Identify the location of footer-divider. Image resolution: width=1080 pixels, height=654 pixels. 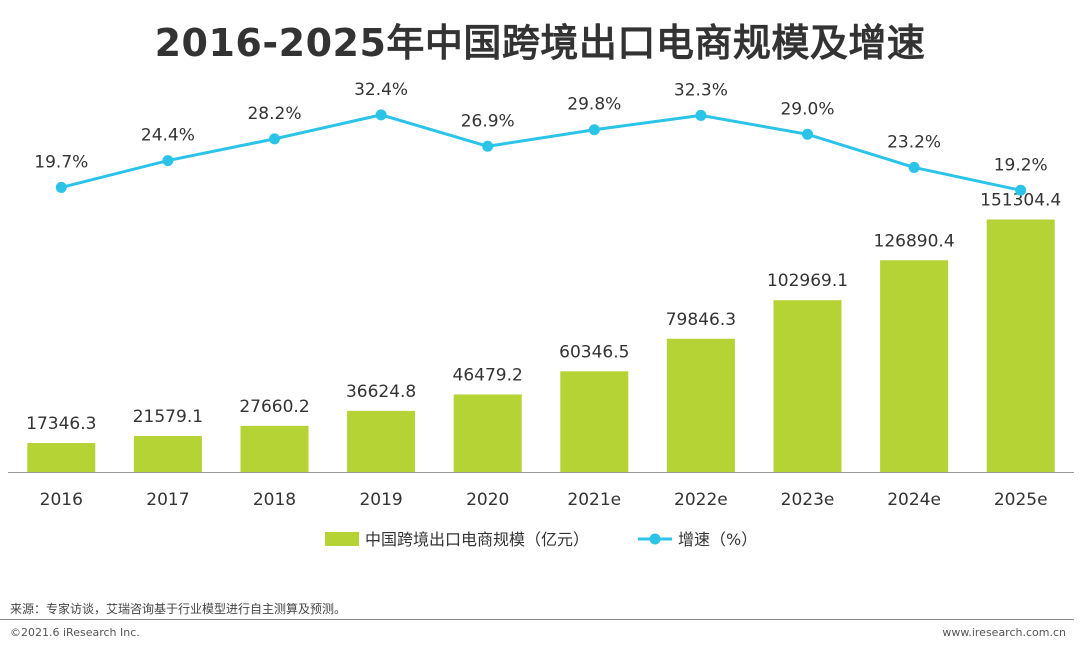
(537, 619).